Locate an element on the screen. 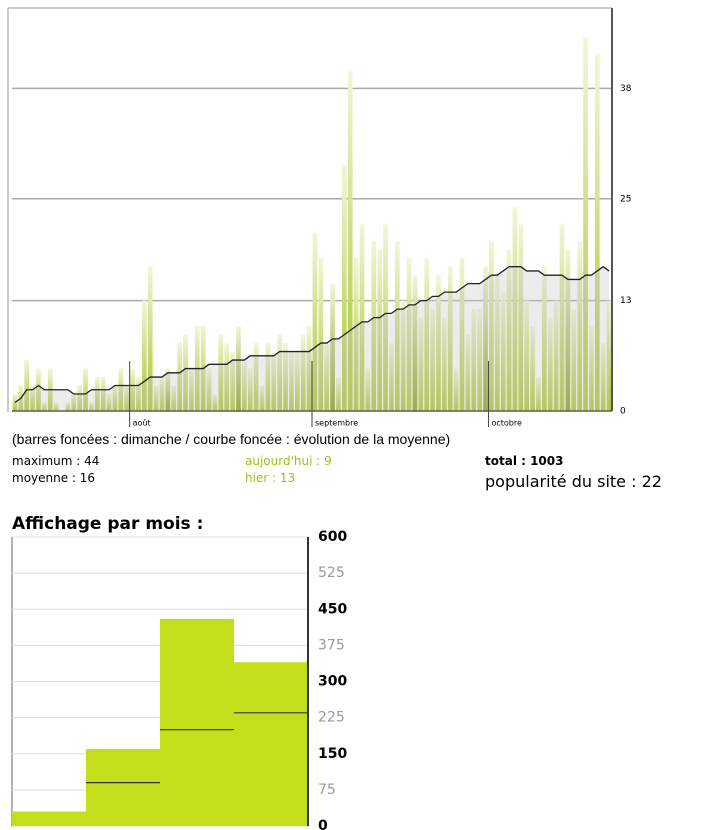 Image resolution: width=709 pixels, height=830 pixels. y-tick-label: 450 is located at coordinates (332, 609).